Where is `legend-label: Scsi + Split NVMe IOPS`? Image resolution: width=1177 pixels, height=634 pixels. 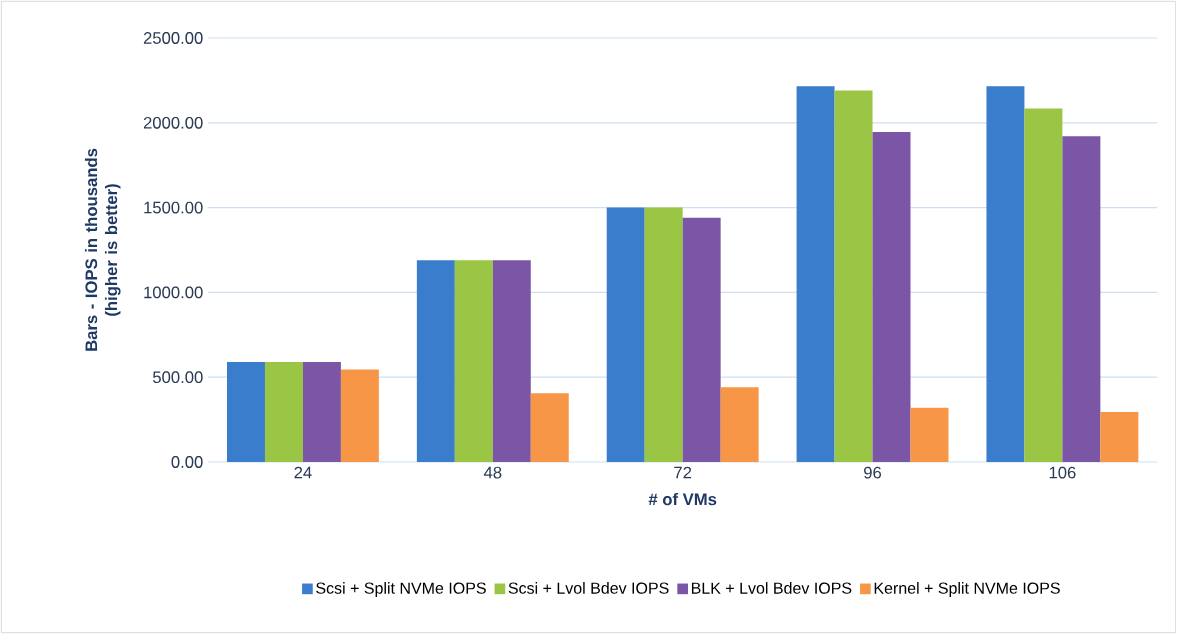
legend-label: Scsi + Split NVMe IOPS is located at coordinates (401, 589).